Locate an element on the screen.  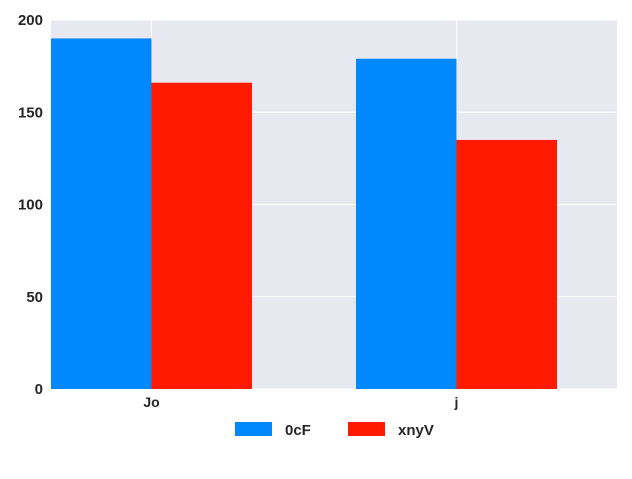
y-tick-label: 0 is located at coordinates (39, 389).